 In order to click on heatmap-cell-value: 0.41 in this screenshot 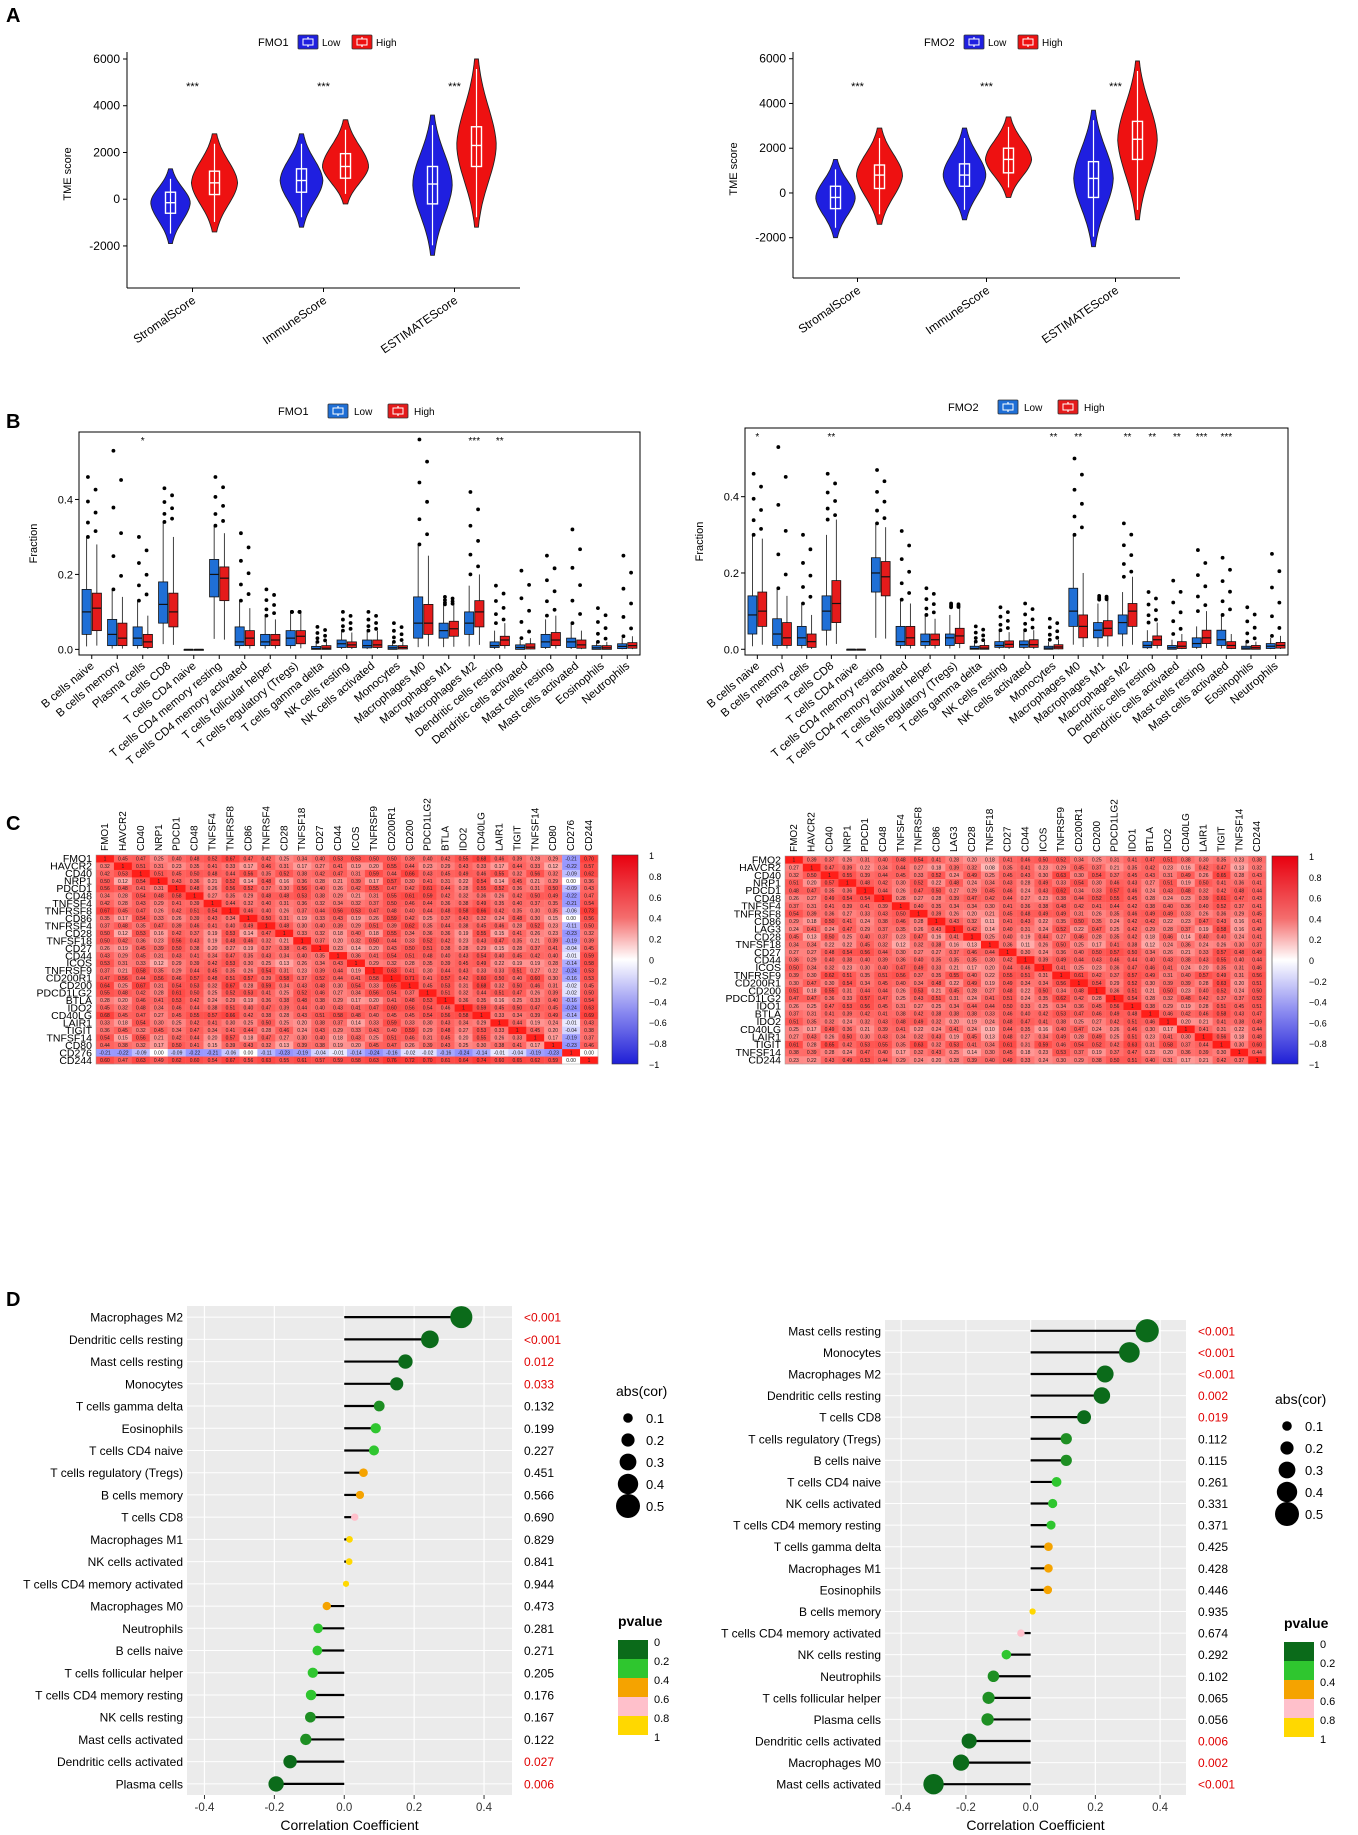, I will do `click(1008, 922)`.